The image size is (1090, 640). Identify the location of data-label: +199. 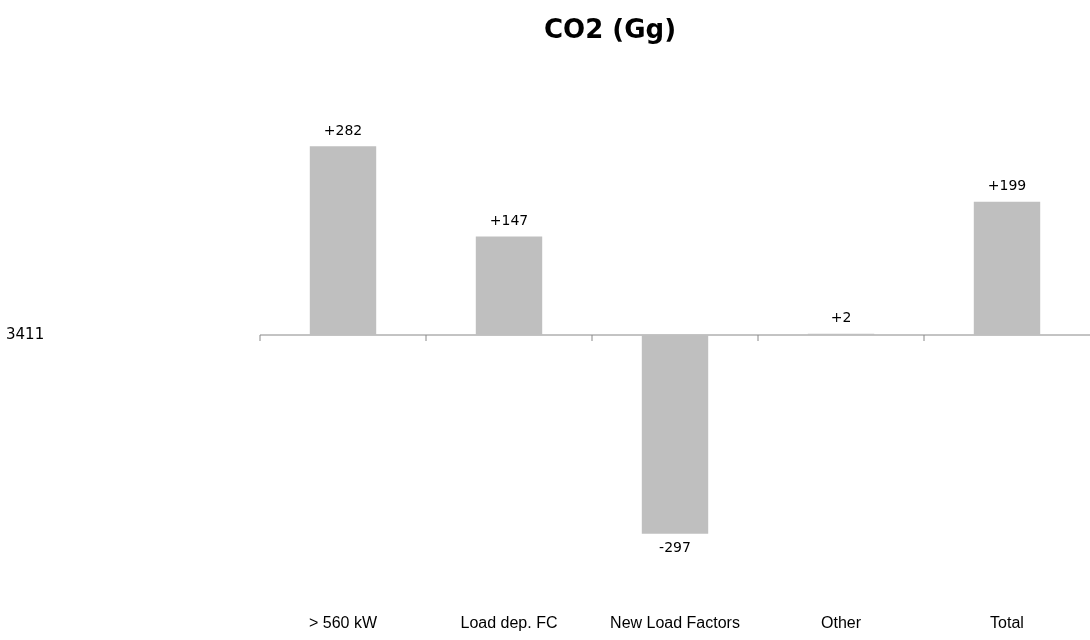
(1007, 185).